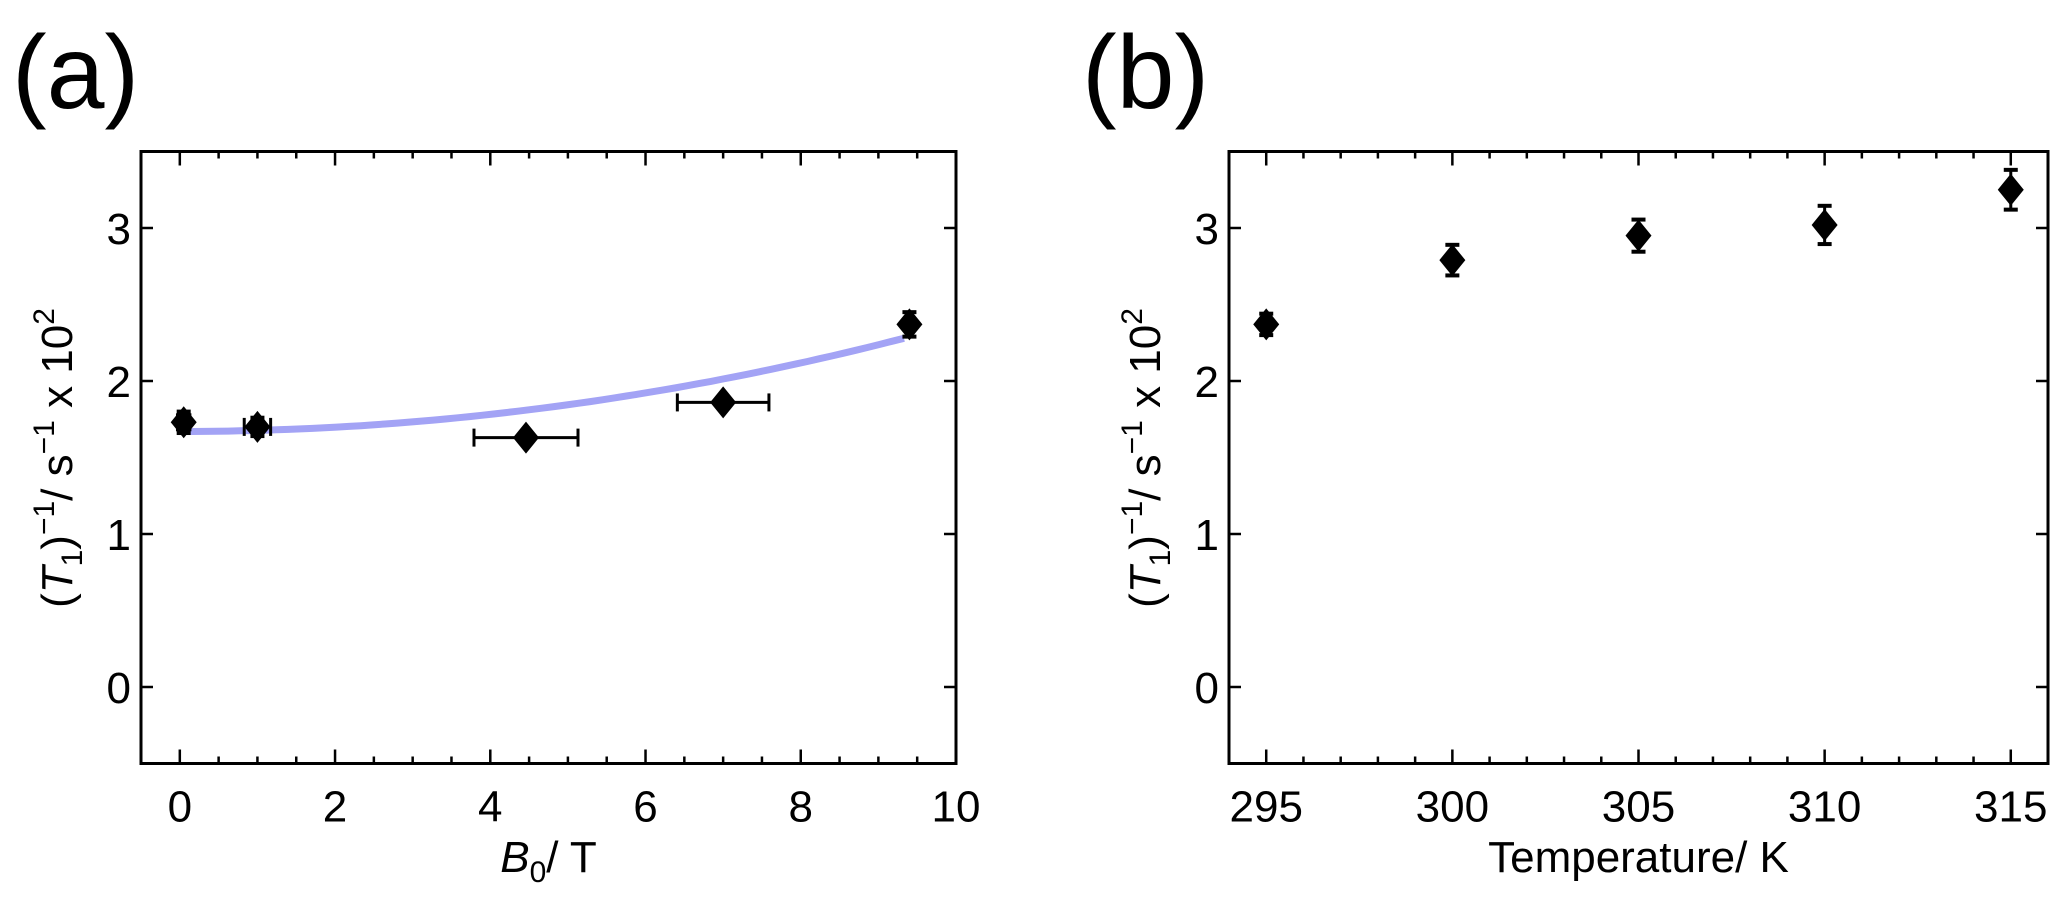 The image size is (2067, 903). I want to click on x-tick-label: 310, so click(1824, 807).